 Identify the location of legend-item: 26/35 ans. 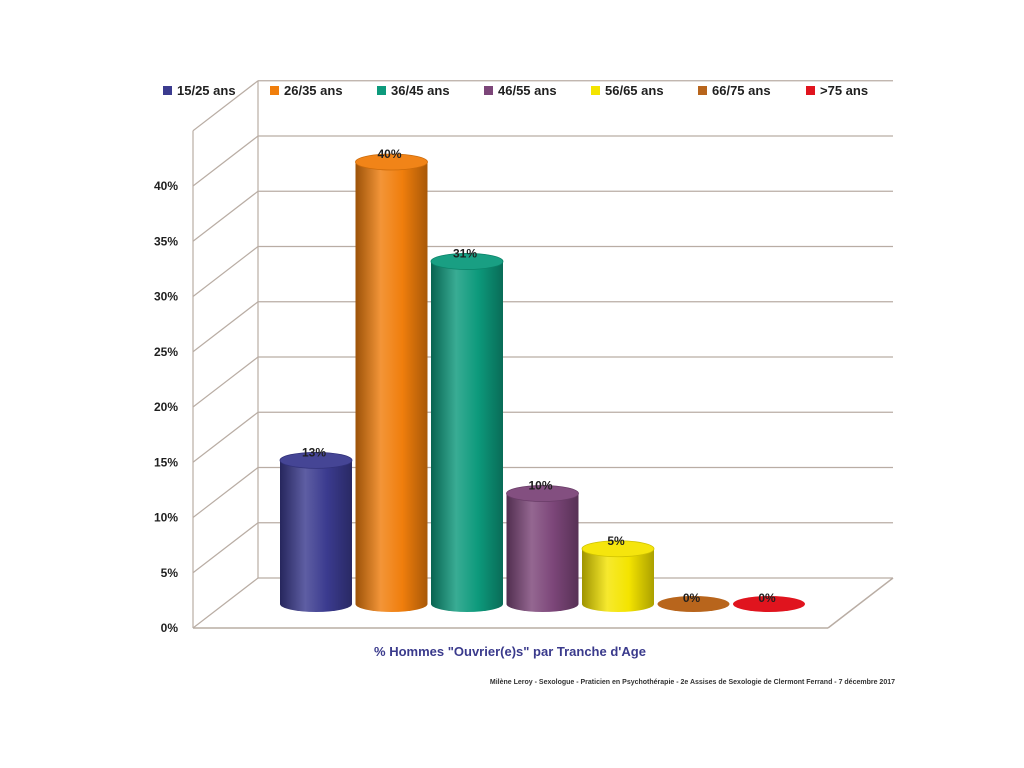
(306, 90).